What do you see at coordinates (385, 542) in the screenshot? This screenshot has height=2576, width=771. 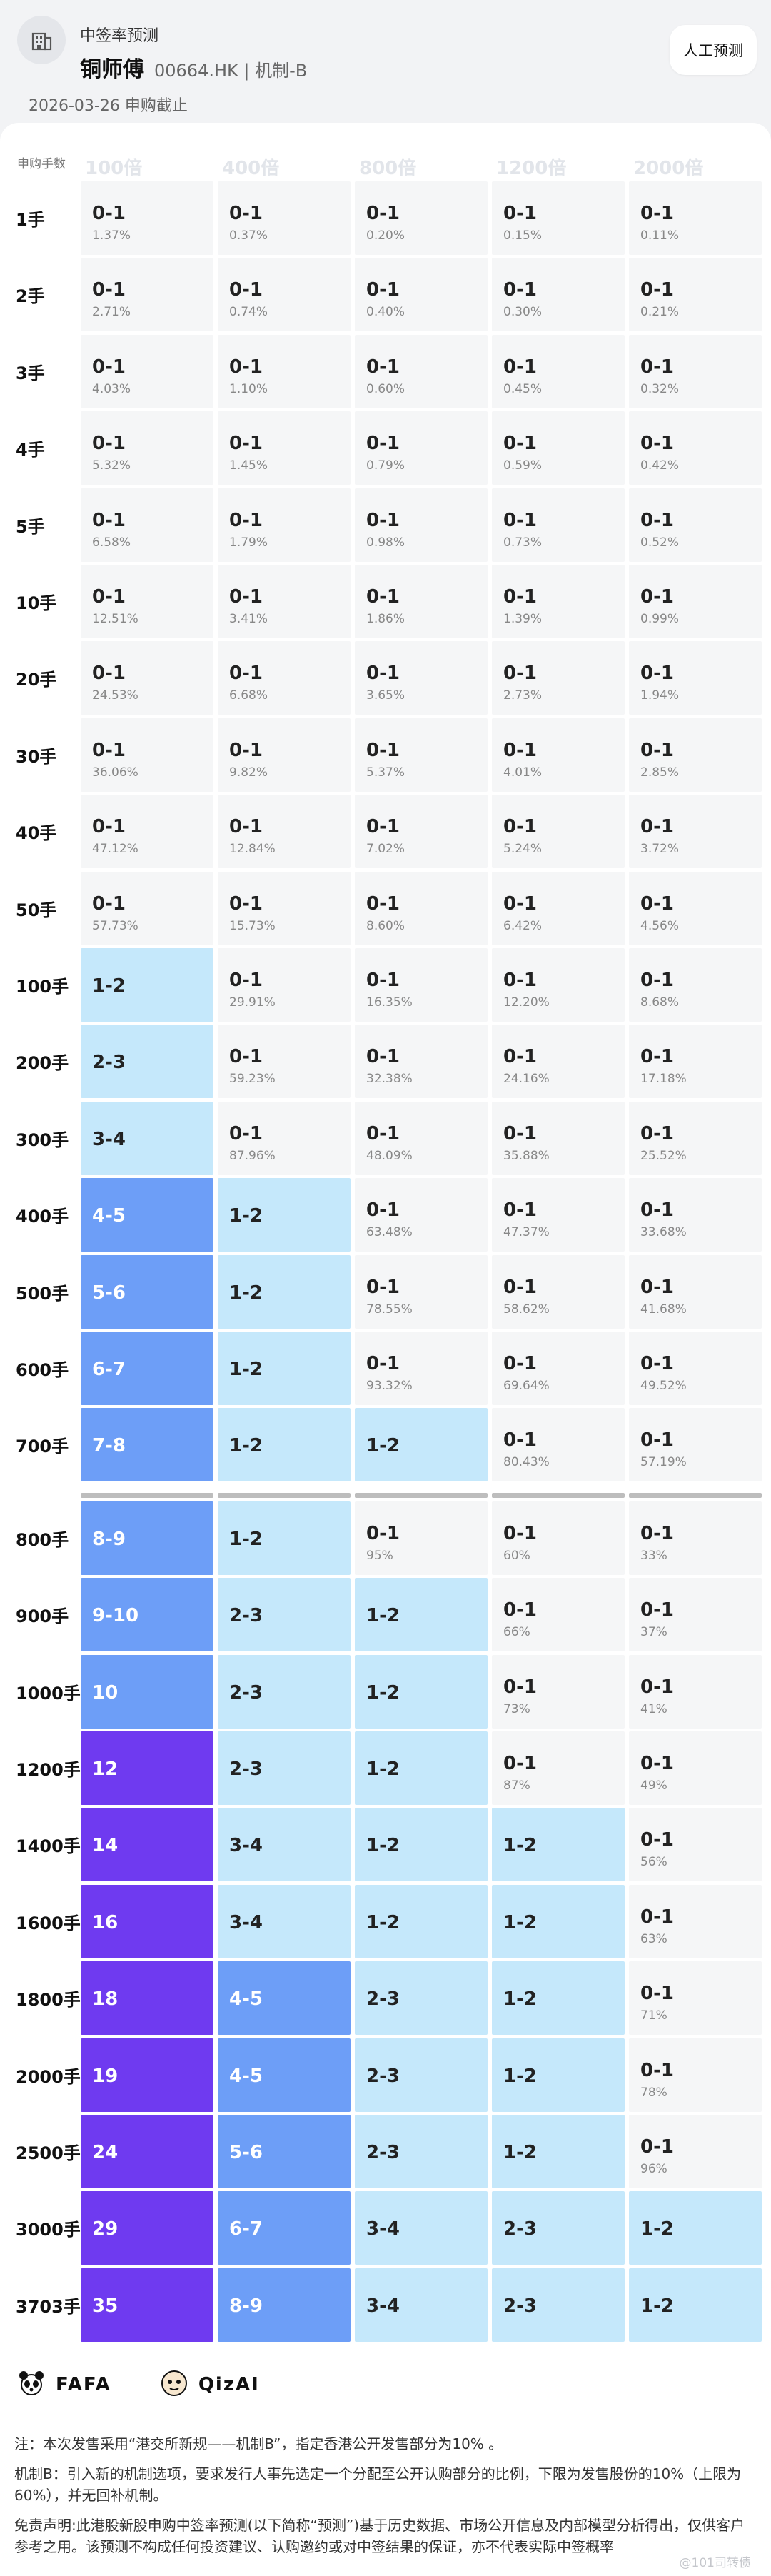 I see `probability: 0.98%` at bounding box center [385, 542].